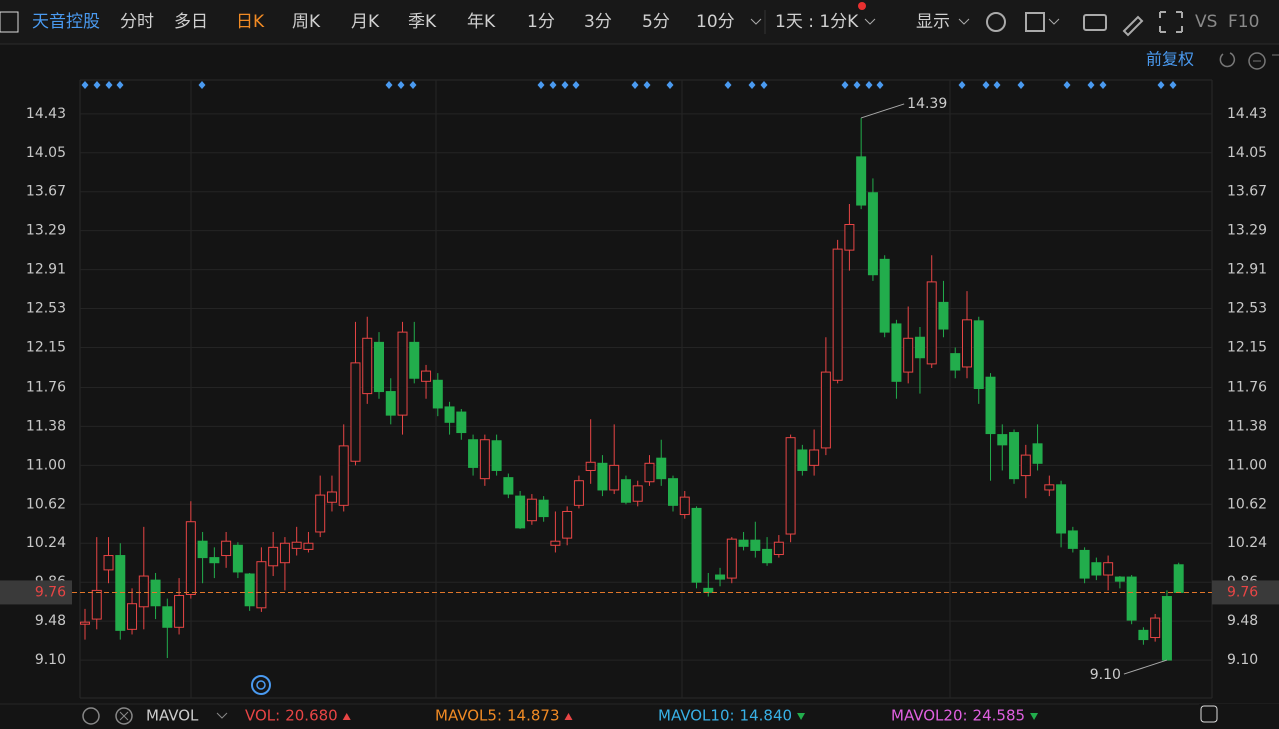 This screenshot has height=729, width=1279. What do you see at coordinates (1105, 675) in the screenshot?
I see `min-label: 9.10` at bounding box center [1105, 675].